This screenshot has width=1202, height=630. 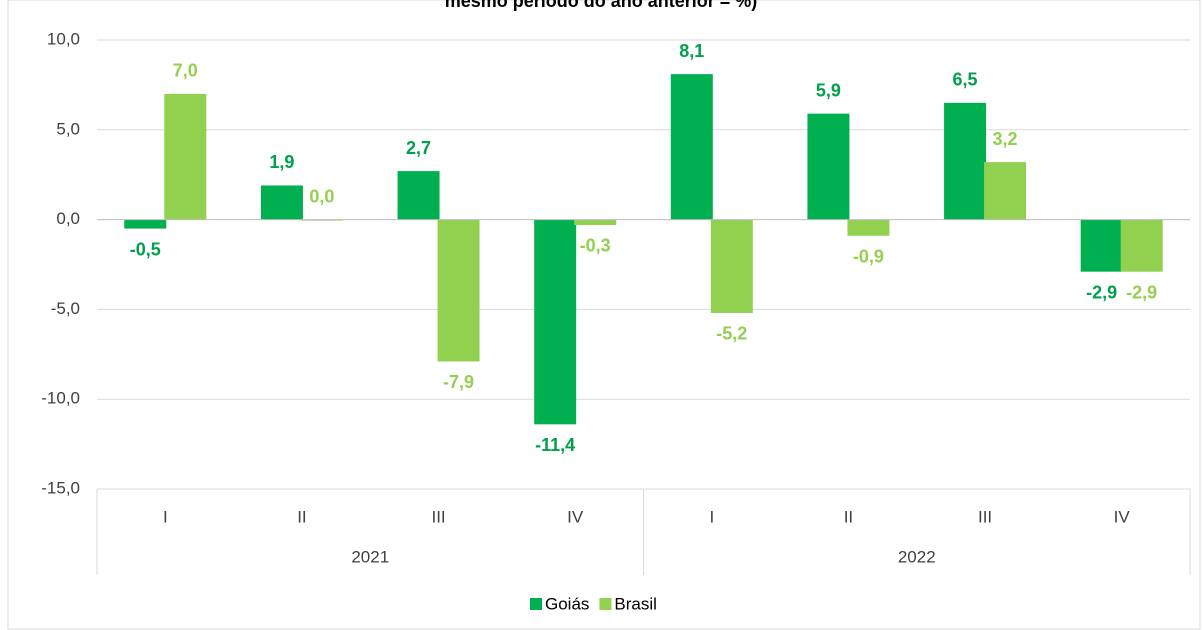 What do you see at coordinates (691, 51) in the screenshot?
I see `value-label: 8,1` at bounding box center [691, 51].